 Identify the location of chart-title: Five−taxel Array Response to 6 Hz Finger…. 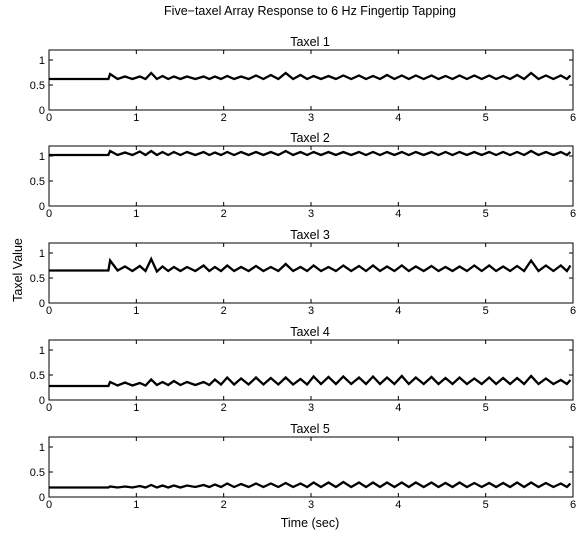
(310, 11).